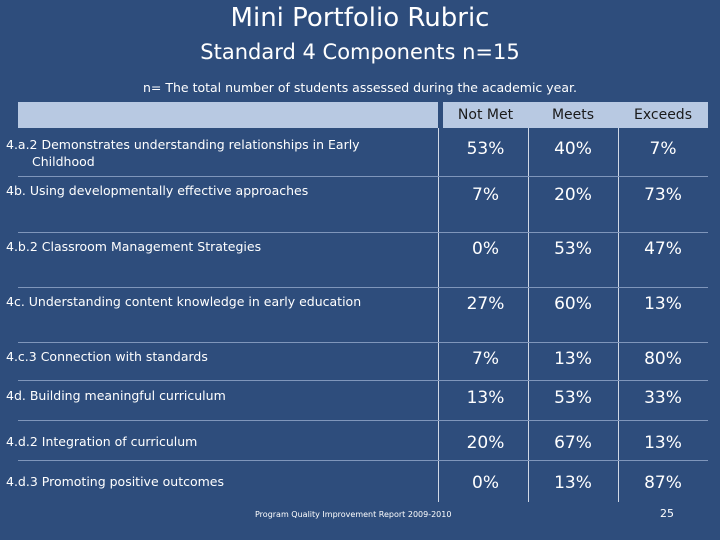  I want to click on table-row-label: 4.d.2 Integration of curriculum, so click(102, 441).